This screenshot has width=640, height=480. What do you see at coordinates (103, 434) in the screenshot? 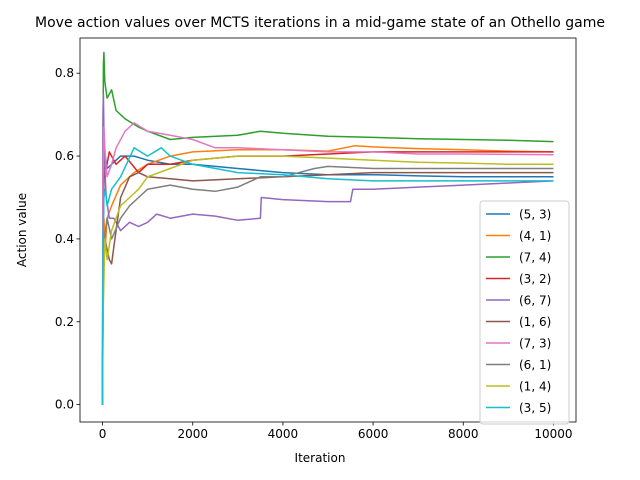
I see `x-tick-label: 0` at bounding box center [103, 434].